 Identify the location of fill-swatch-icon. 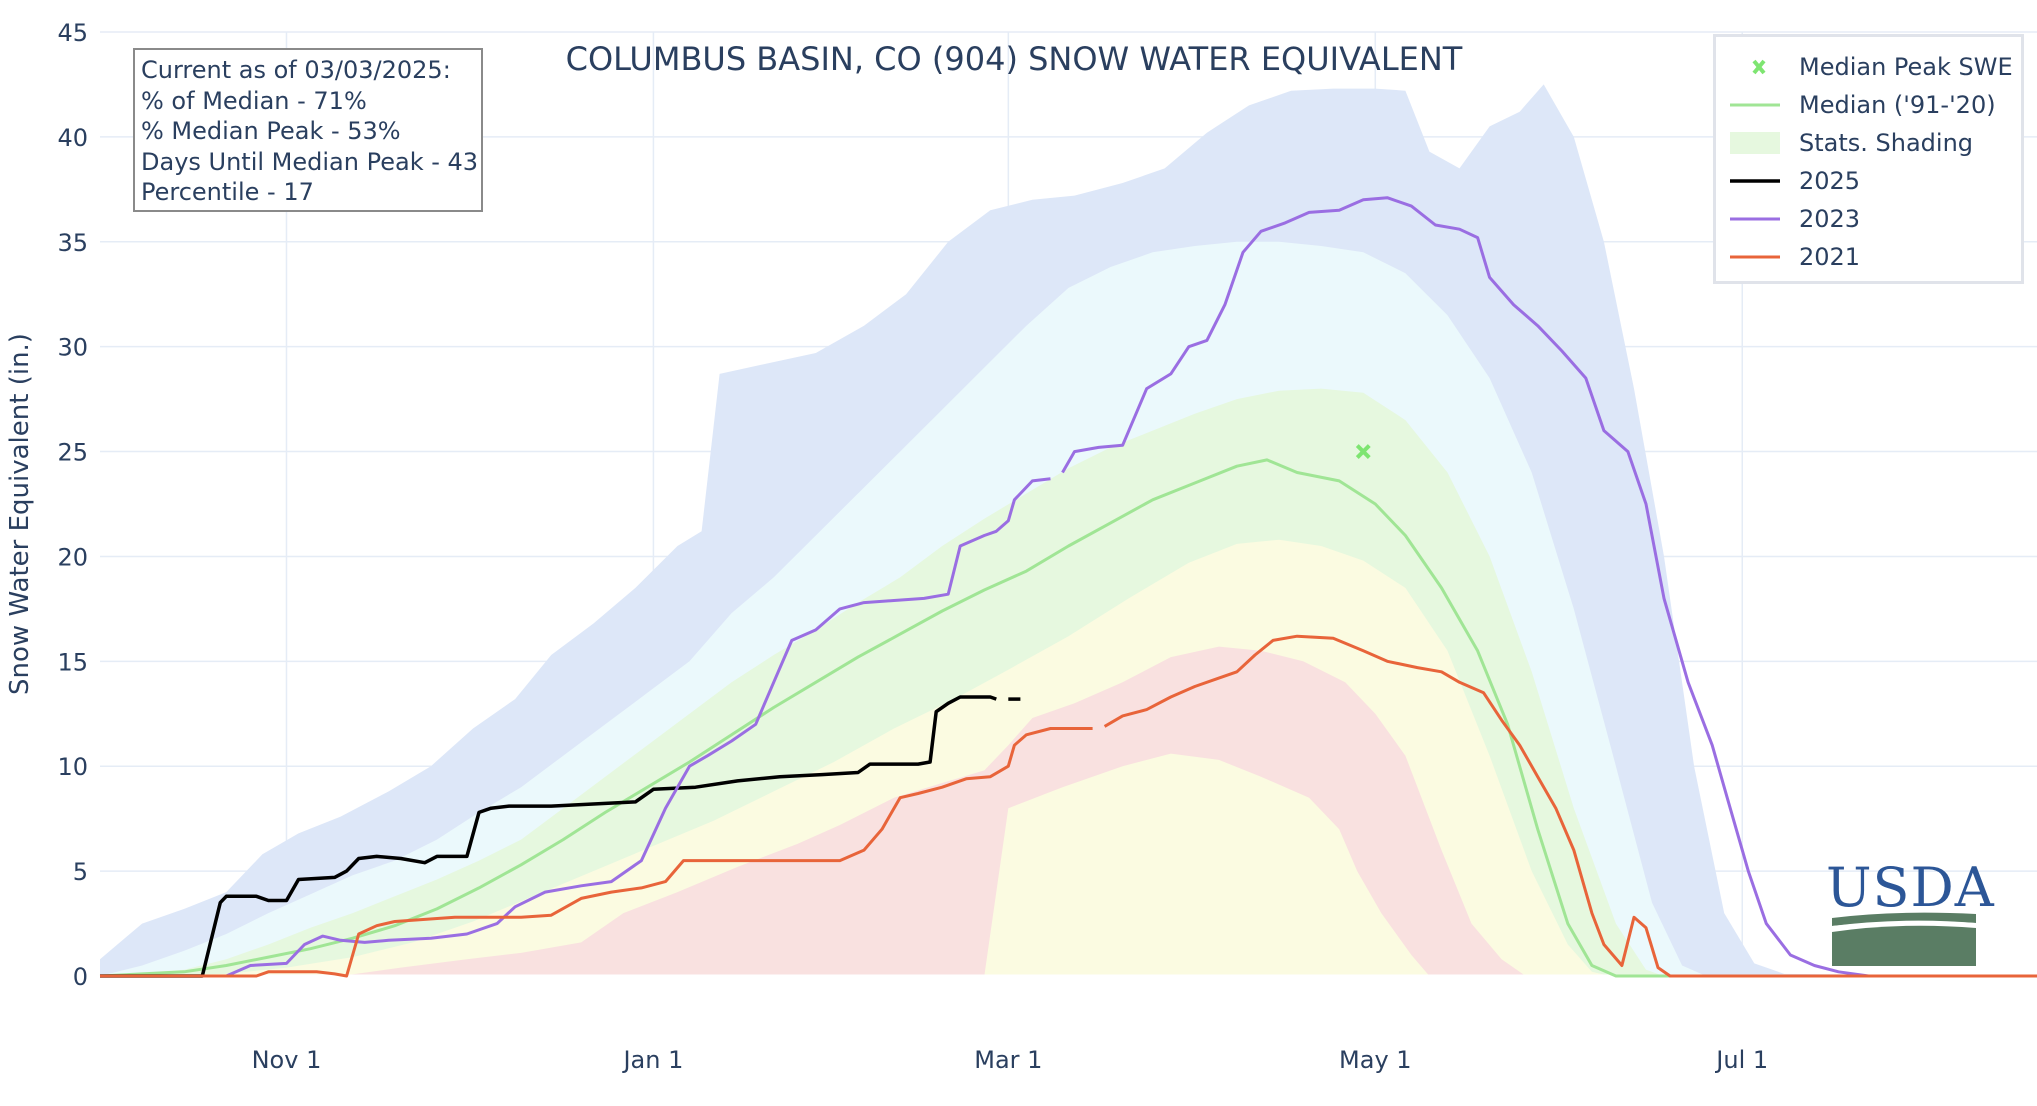
(1755, 143).